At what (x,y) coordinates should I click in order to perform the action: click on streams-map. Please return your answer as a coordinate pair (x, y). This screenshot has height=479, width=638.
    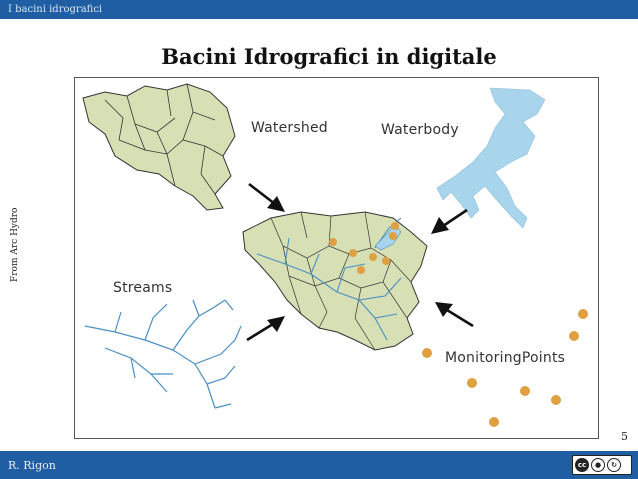
    Looking at the image, I should click on (163, 354).